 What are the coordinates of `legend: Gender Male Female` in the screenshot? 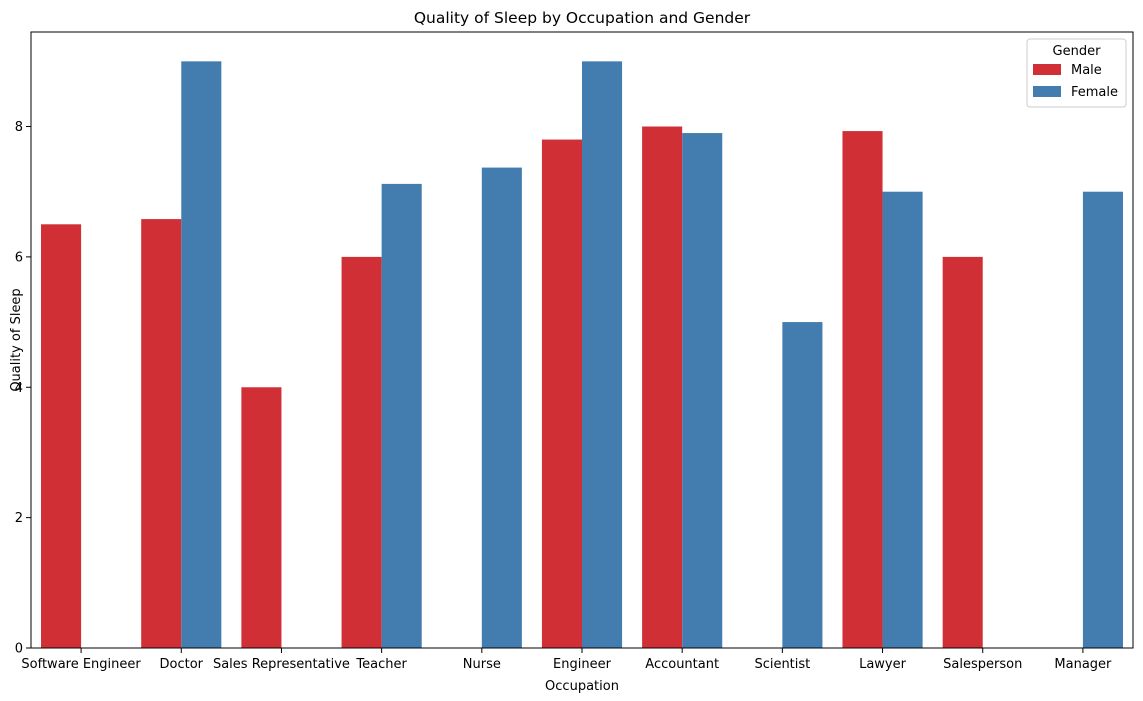 It's located at (1076, 73).